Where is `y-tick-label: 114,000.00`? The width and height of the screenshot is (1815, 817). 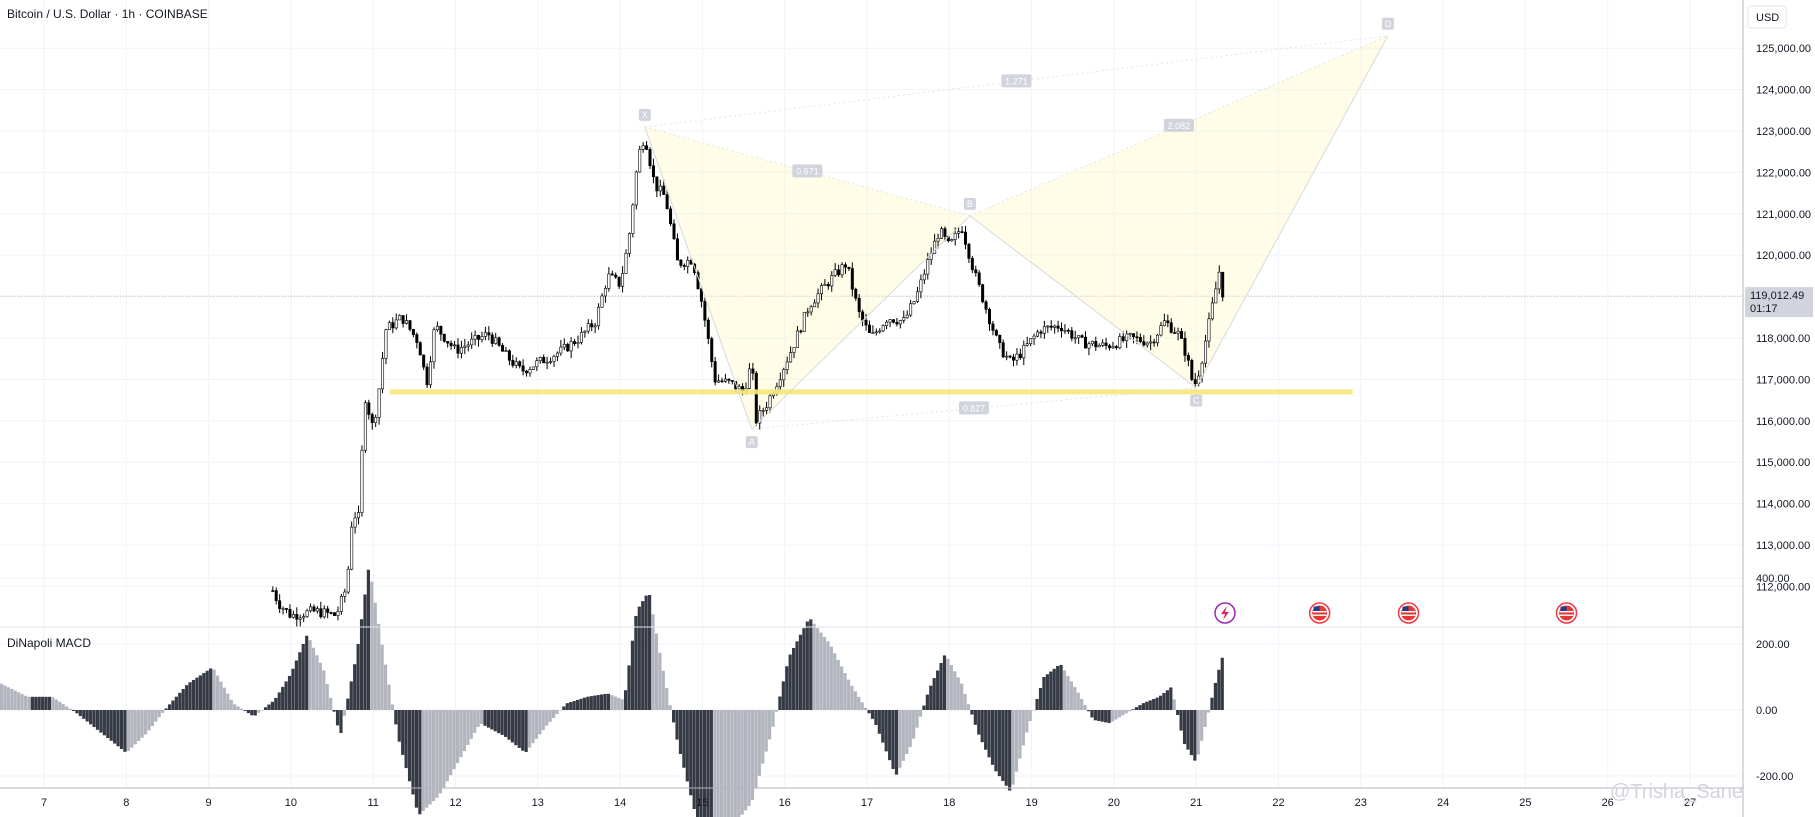
y-tick-label: 114,000.00 is located at coordinates (1783, 505).